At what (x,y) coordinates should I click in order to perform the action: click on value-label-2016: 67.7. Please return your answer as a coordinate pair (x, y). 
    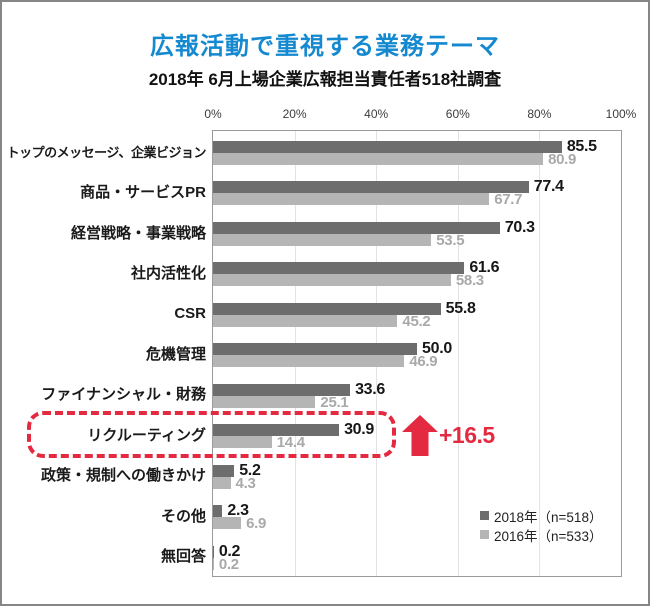
    Looking at the image, I should click on (508, 200).